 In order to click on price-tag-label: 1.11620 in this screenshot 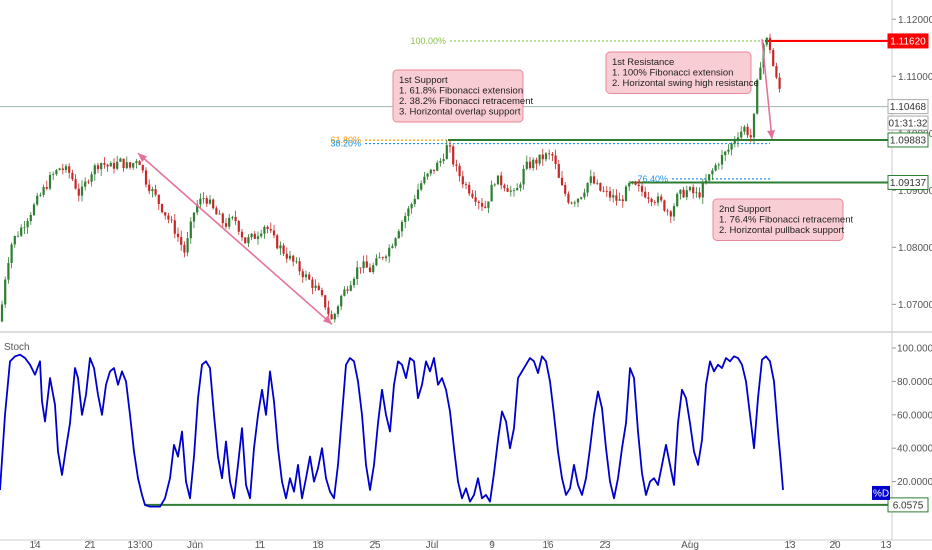, I will do `click(908, 41)`.